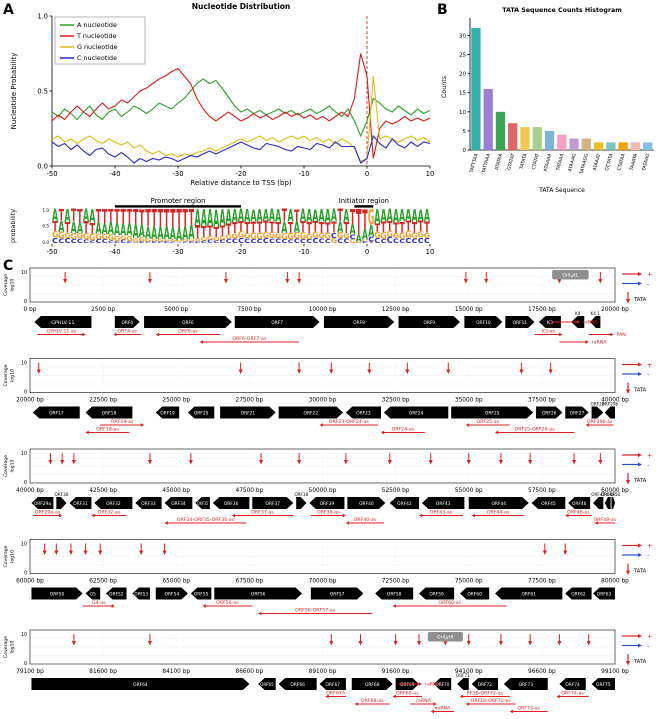 The height and width of the screenshot is (719, 660). What do you see at coordinates (560, 162) in the screenshot?
I see `x-tick: TATAAA` at bounding box center [560, 162].